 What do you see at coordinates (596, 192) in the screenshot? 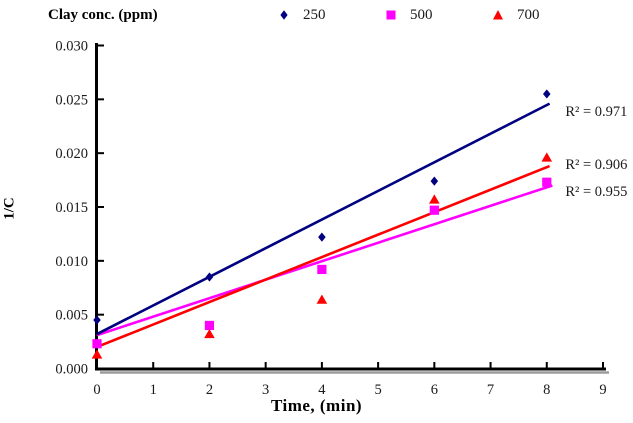
I see `r2-annotation-500: R² = 0.955` at bounding box center [596, 192].